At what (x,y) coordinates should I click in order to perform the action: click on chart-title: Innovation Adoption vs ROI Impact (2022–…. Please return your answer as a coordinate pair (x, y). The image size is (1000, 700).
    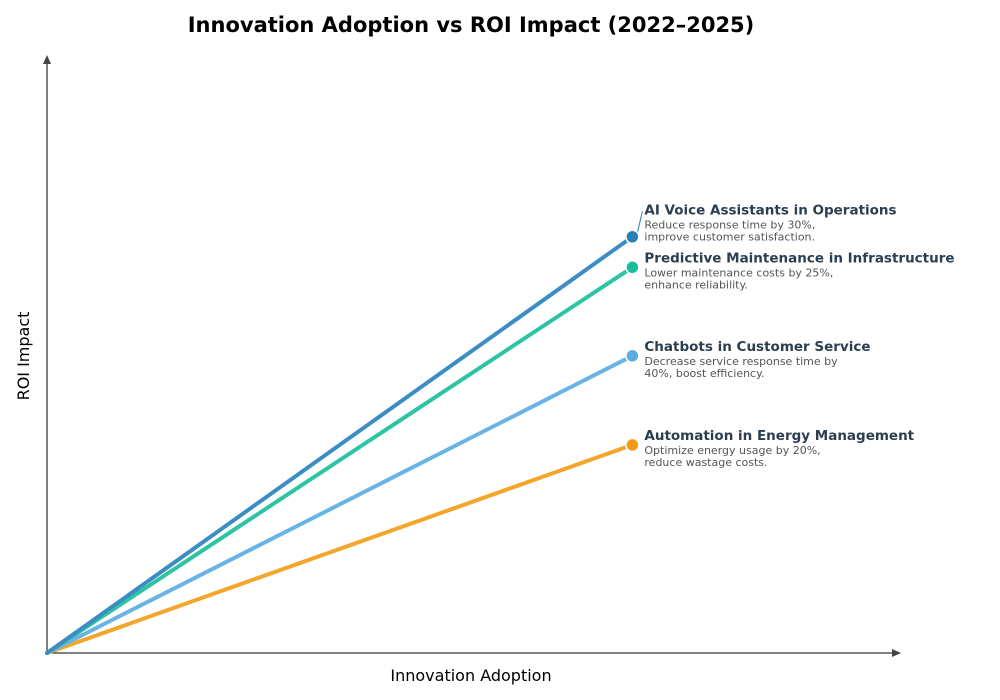
    Looking at the image, I should click on (471, 25).